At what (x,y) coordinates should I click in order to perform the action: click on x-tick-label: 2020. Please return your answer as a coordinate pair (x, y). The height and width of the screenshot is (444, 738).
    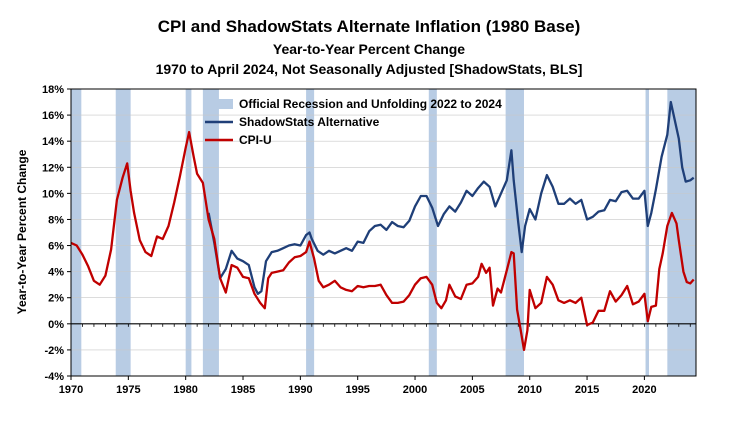
    Looking at the image, I should click on (644, 390).